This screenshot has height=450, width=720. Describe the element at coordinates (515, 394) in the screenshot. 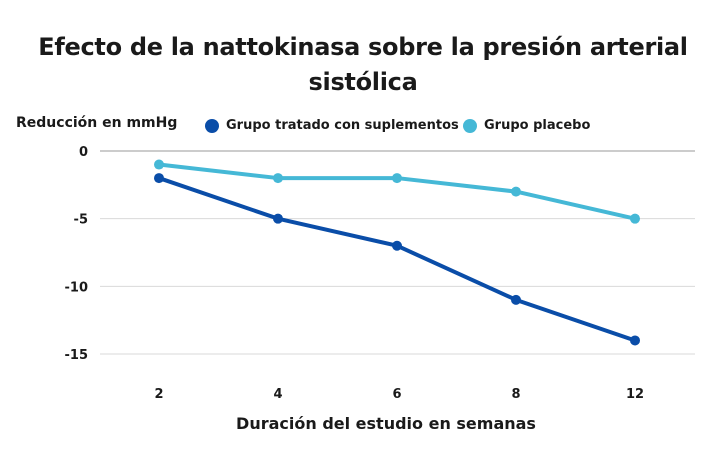

I see `x-tick-label: 8` at that location.